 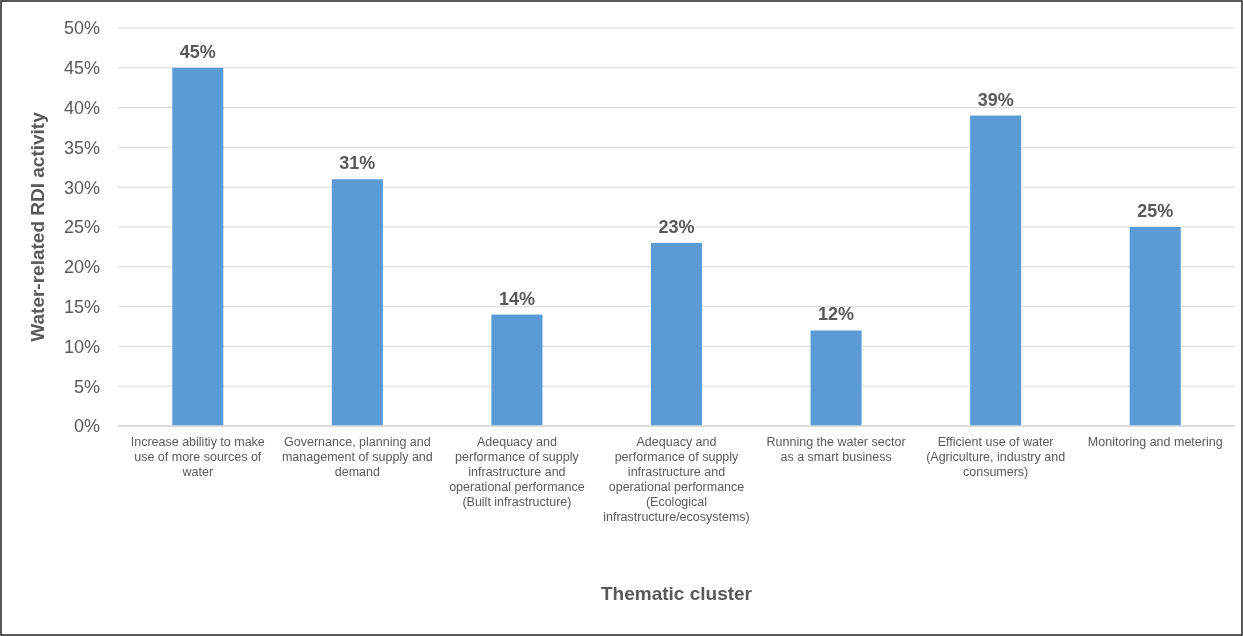 I want to click on y-tick-label: 15%, so click(x=81, y=306).